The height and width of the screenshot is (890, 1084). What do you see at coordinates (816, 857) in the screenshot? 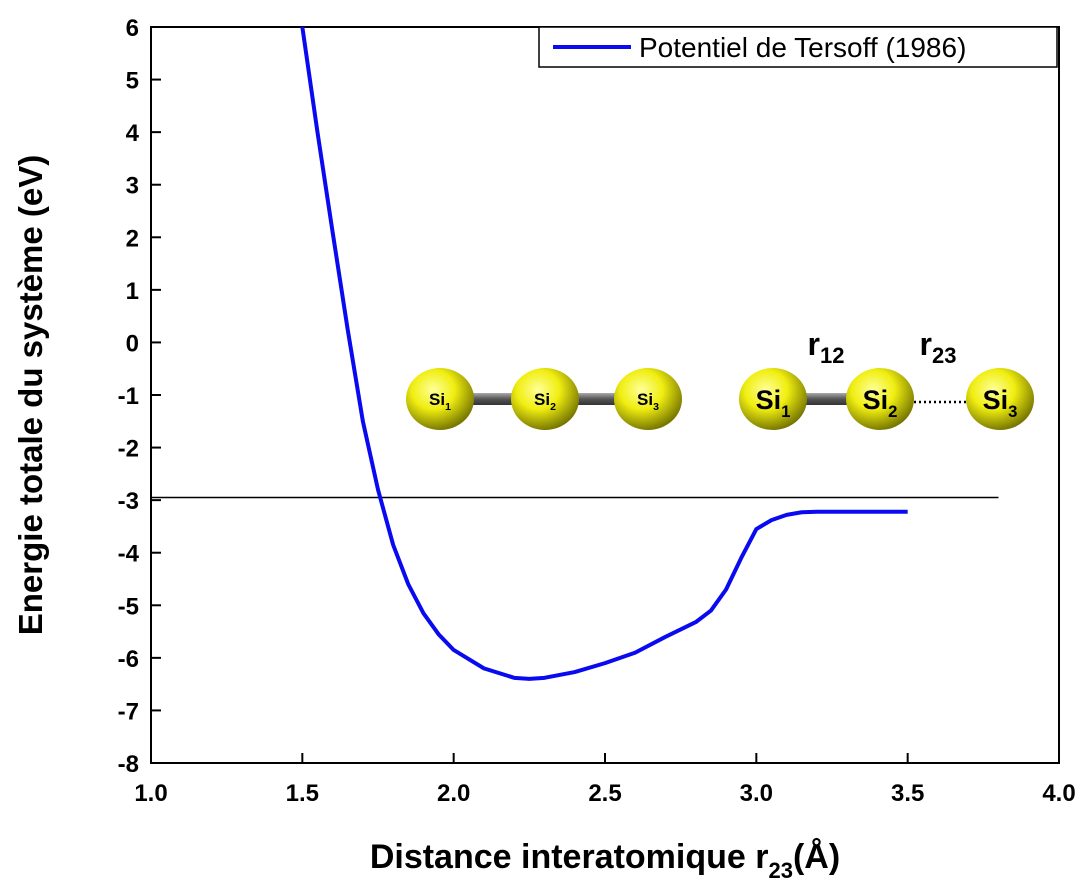
I see `x-axis-title-unit: (Å)` at bounding box center [816, 857].